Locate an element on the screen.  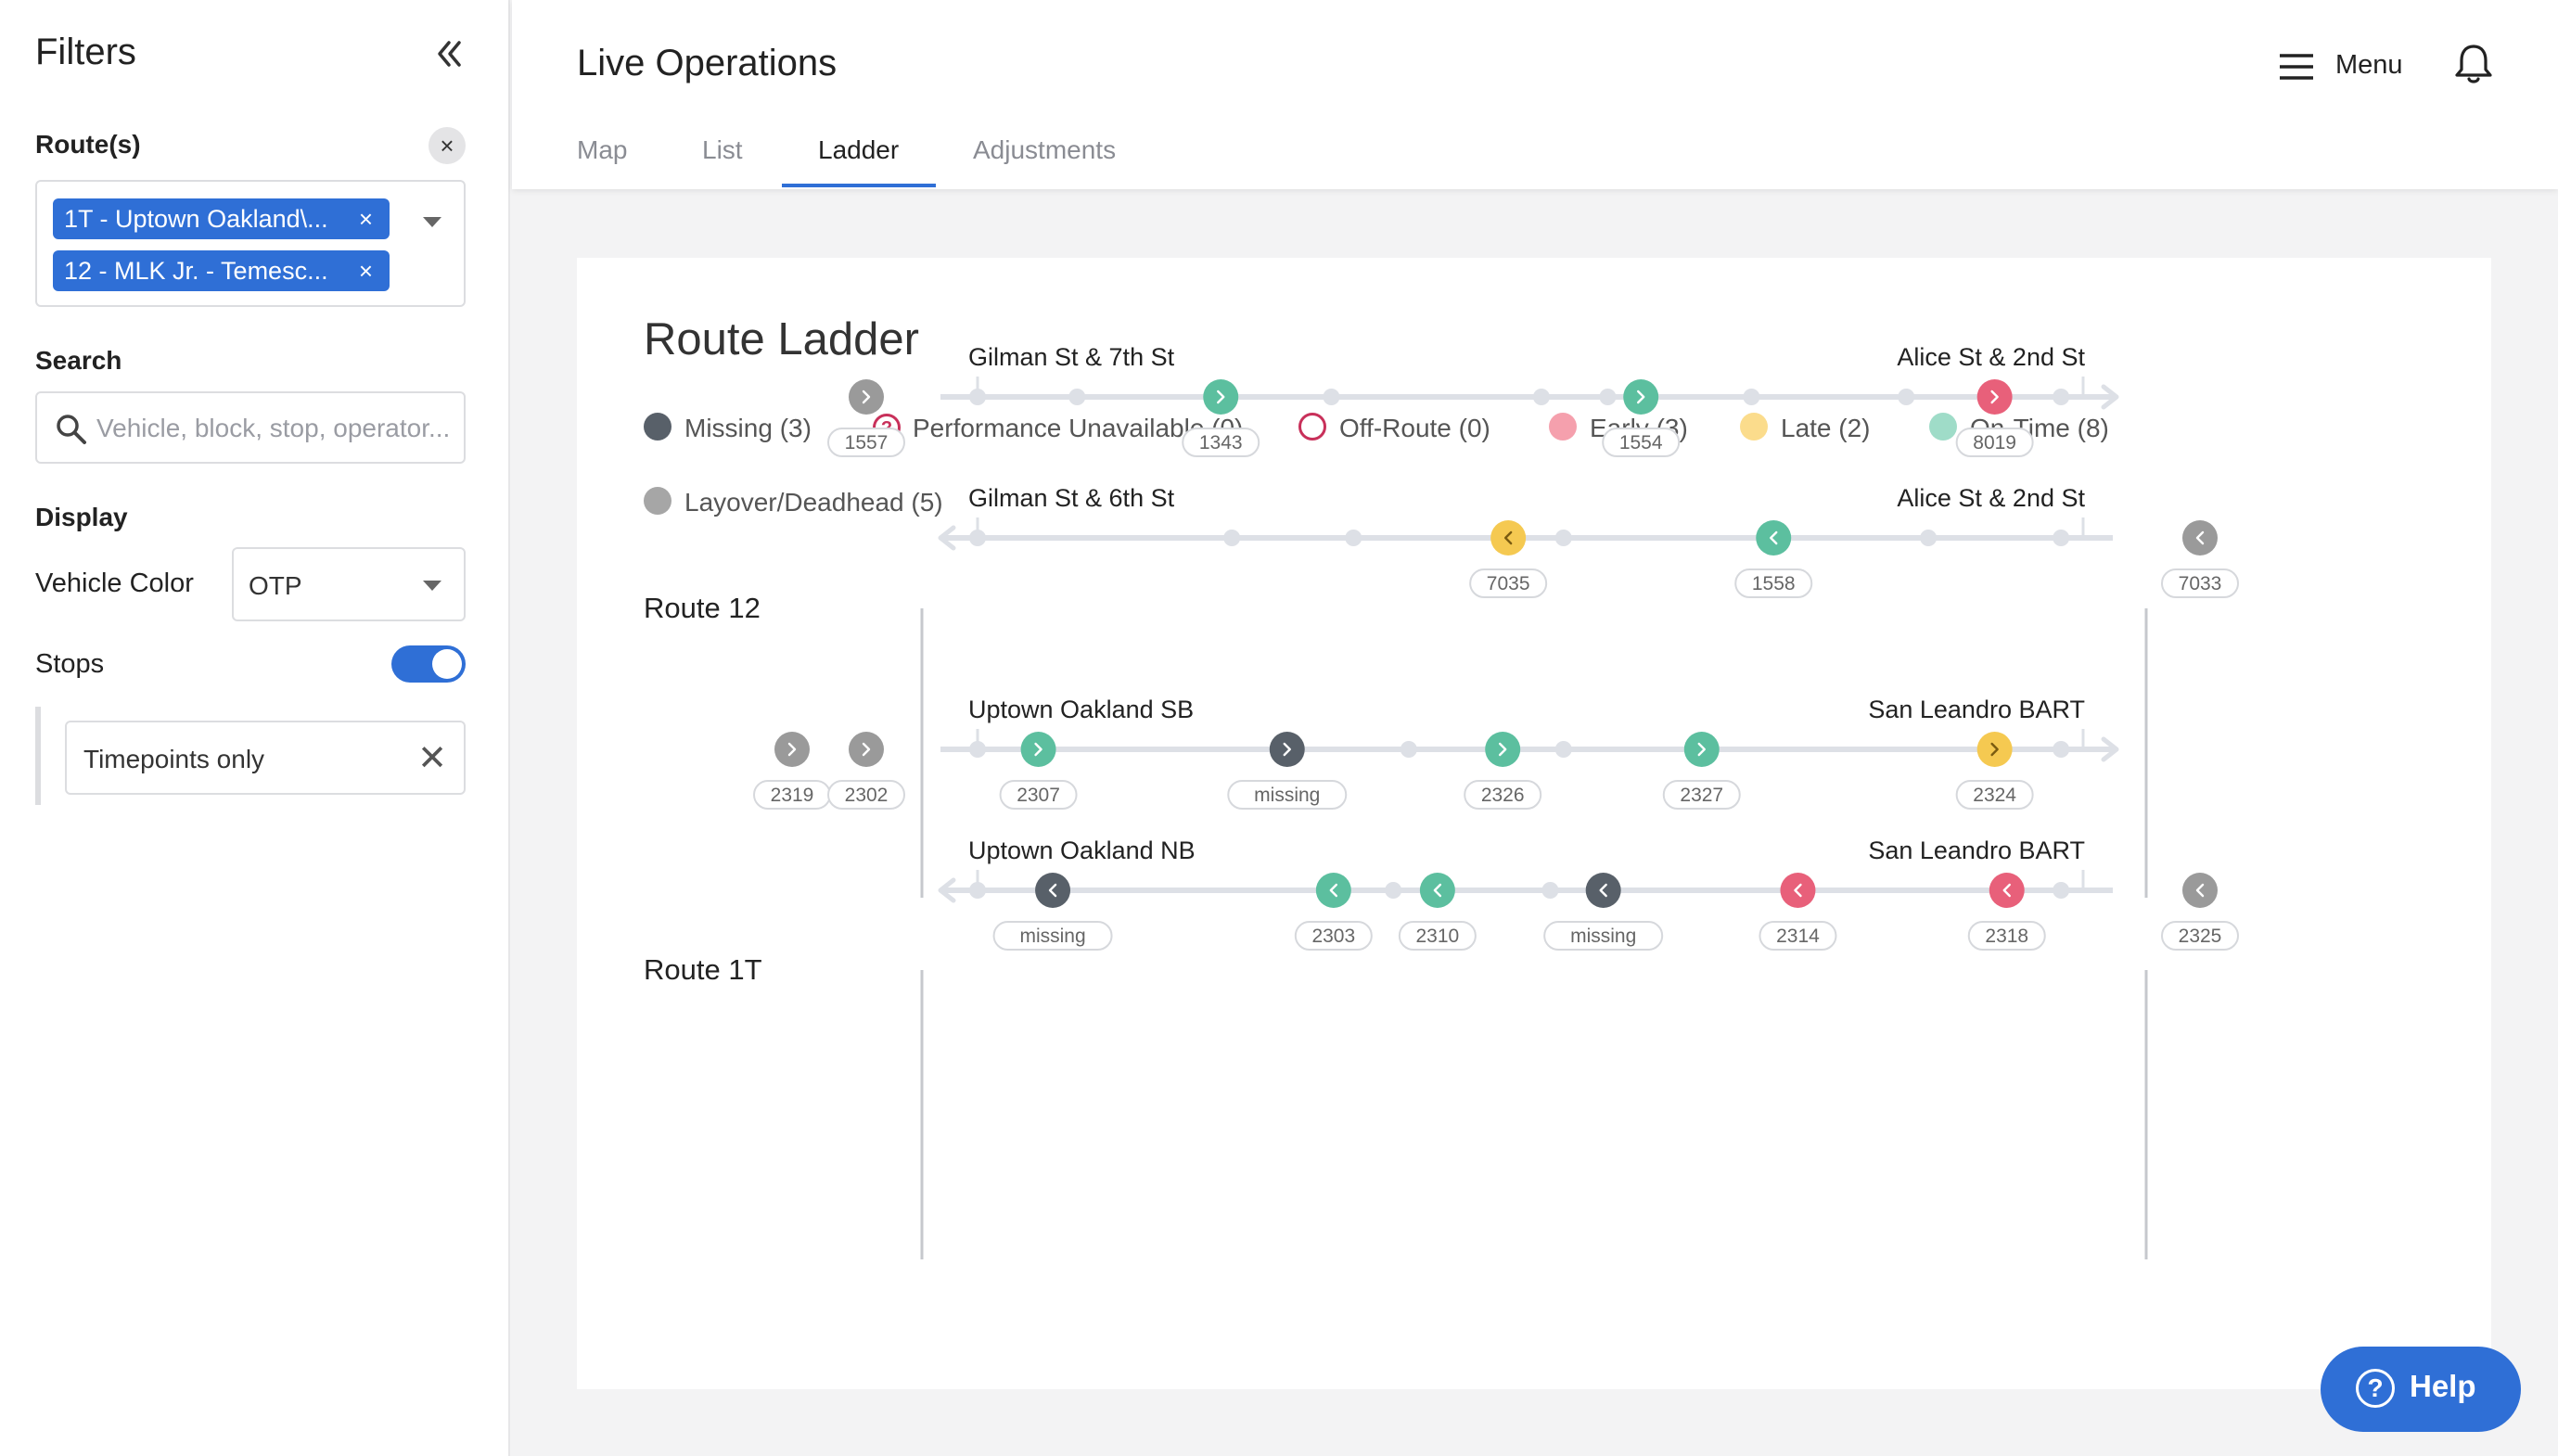
tab-ladder: Ladder is located at coordinates (859, 149).